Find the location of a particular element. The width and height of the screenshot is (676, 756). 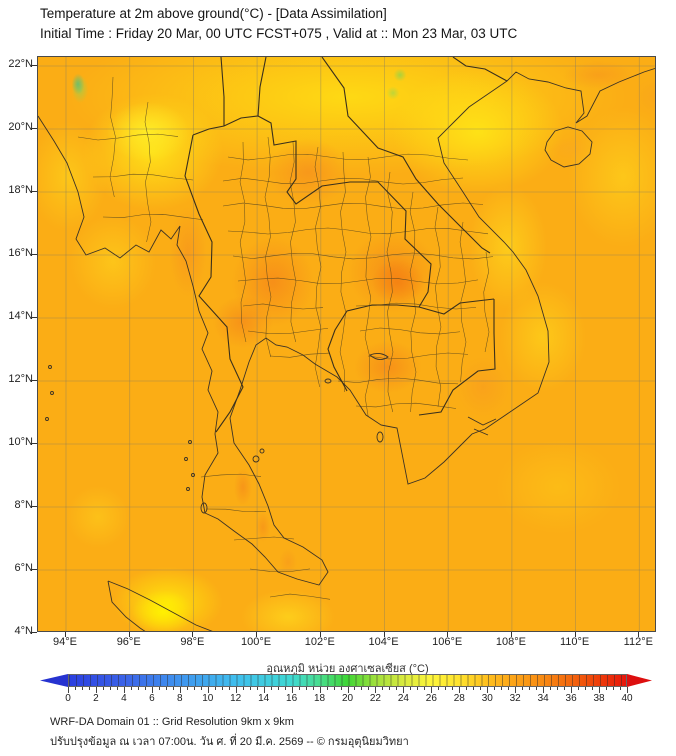

colorbar-tick-label: 32 is located at coordinates (515, 698).